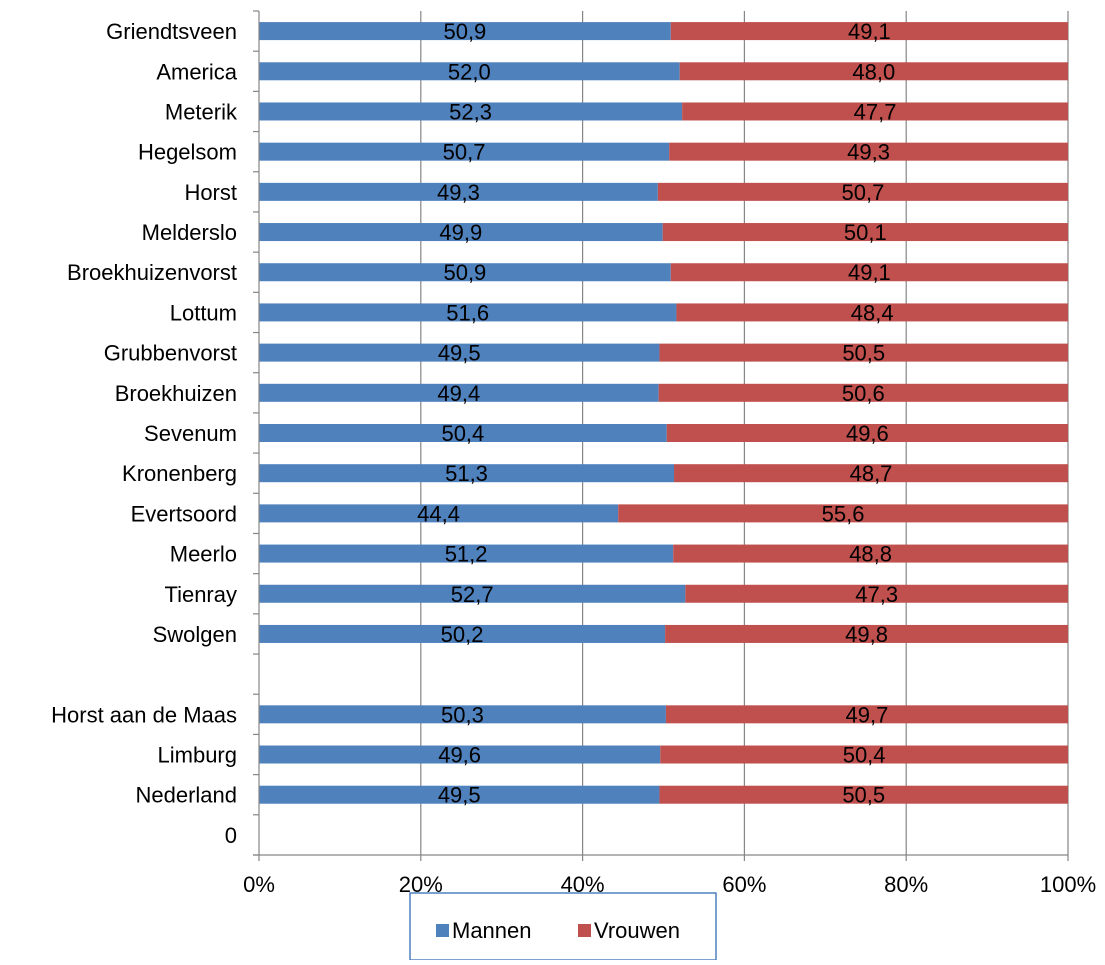 The height and width of the screenshot is (965, 1105). I want to click on data-label-vrouwen: 50,6, so click(863, 393).